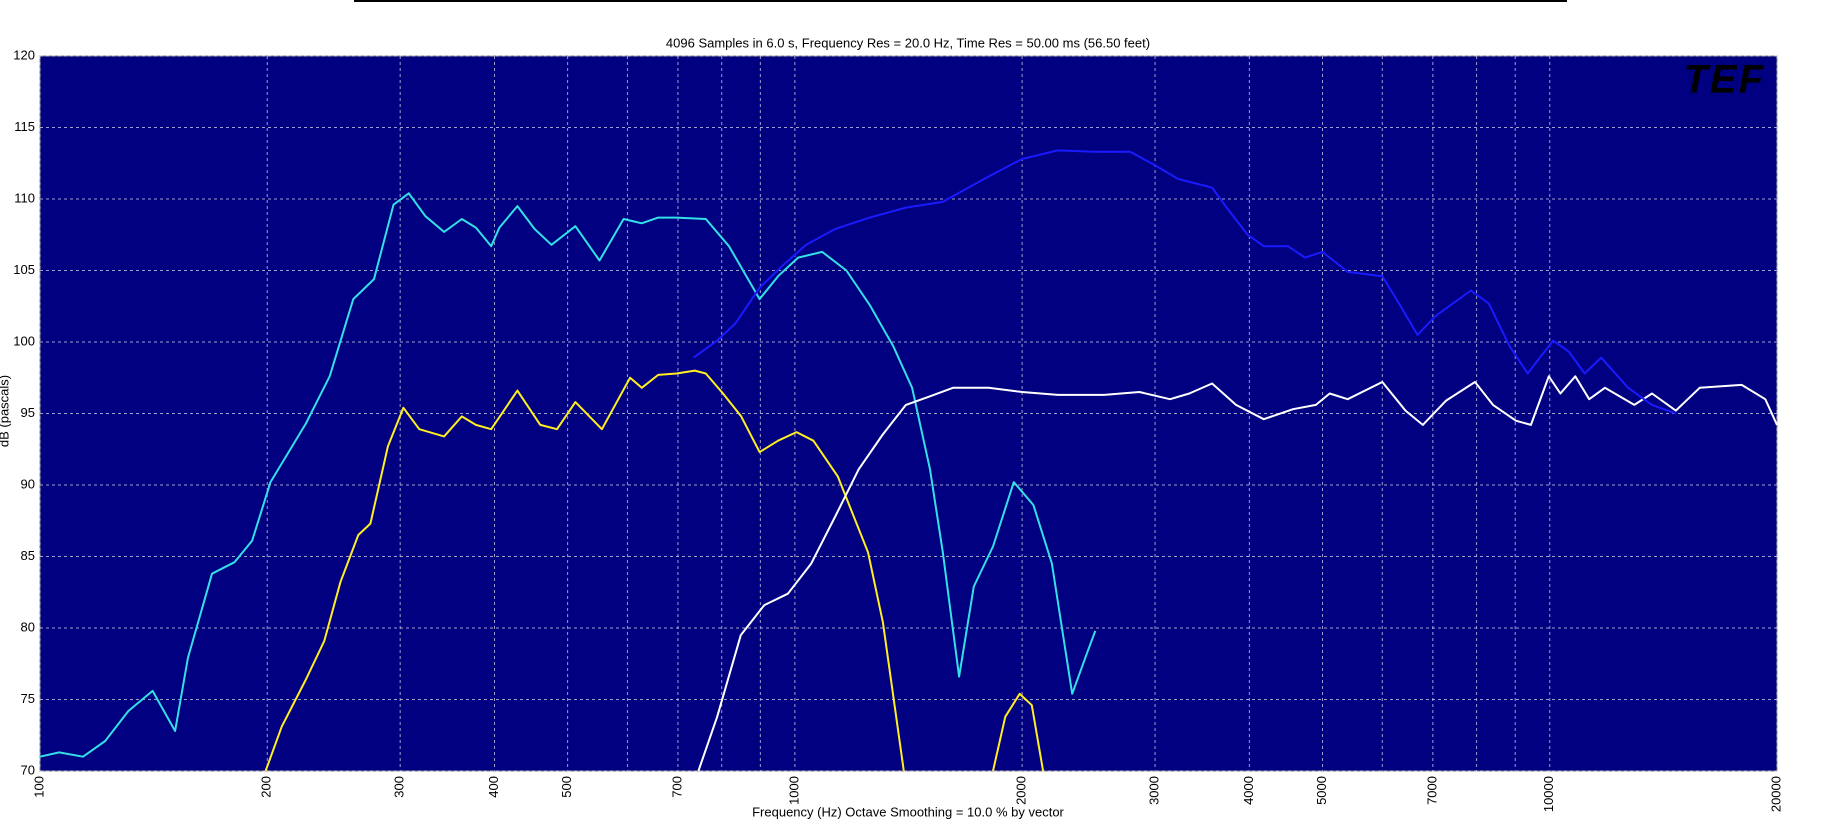 This screenshot has height=824, width=1843. I want to click on y-tick-label: 95, so click(28, 412).